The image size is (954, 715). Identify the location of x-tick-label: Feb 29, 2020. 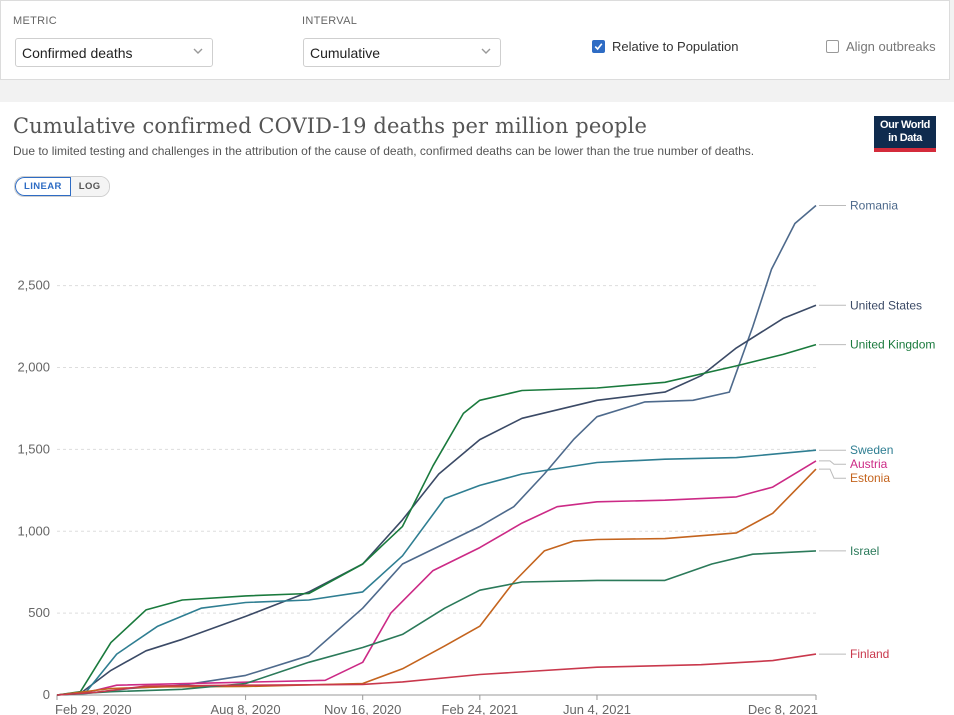
(93, 708).